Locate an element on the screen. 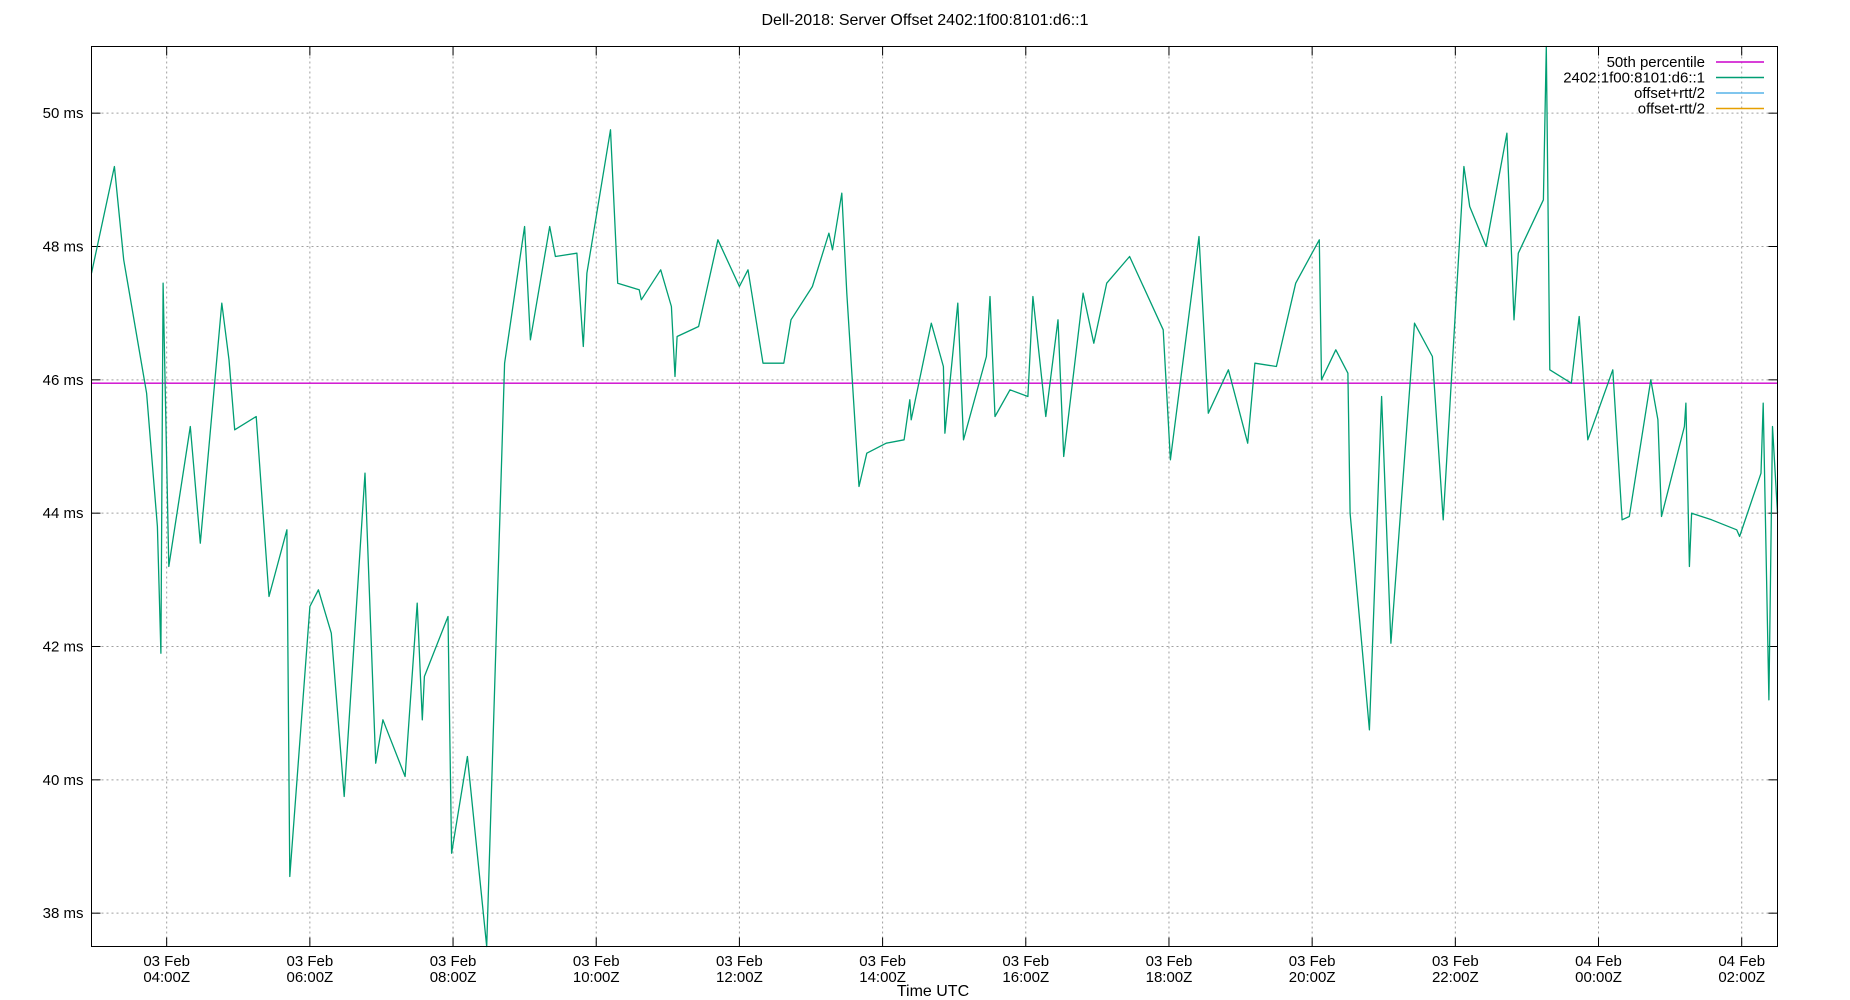 This screenshot has width=1850, height=1000. y-tick-label: 44 ms is located at coordinates (63, 513).